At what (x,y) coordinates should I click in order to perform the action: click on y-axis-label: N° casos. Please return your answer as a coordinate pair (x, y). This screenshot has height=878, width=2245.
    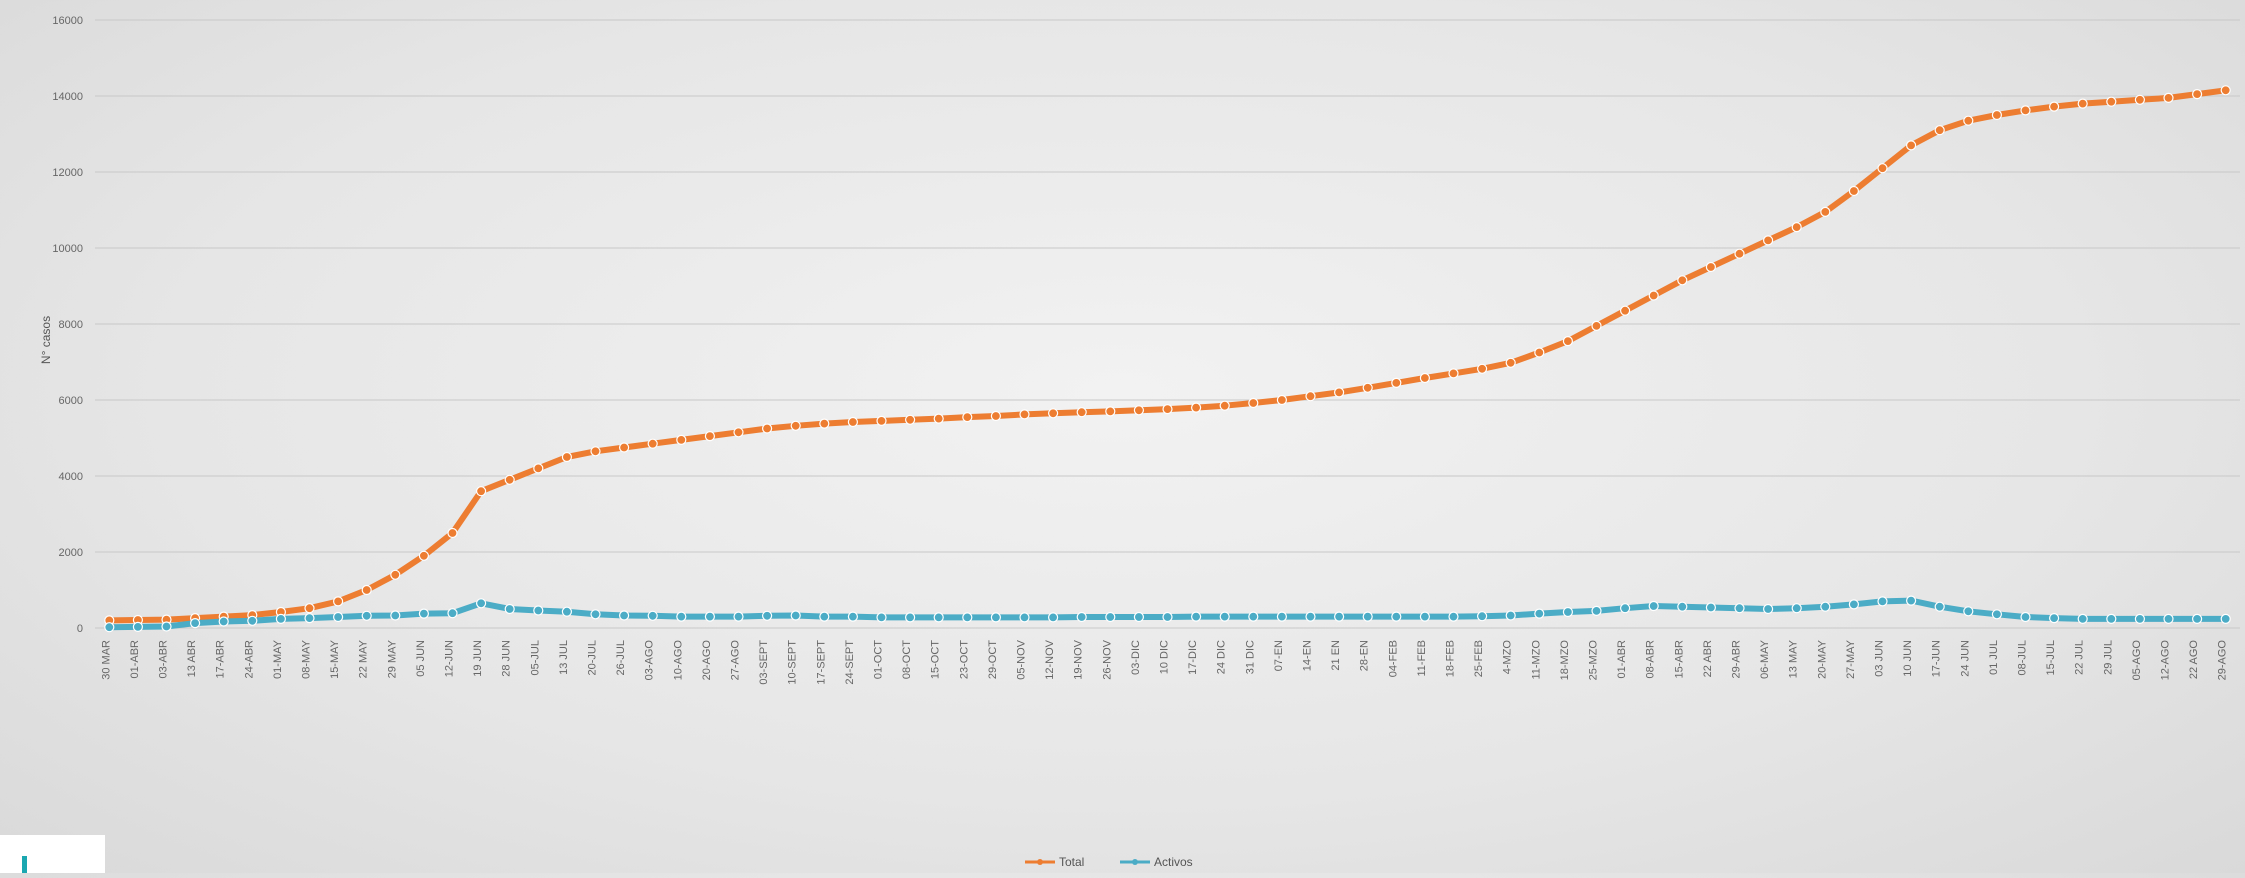
    Looking at the image, I should click on (46, 340).